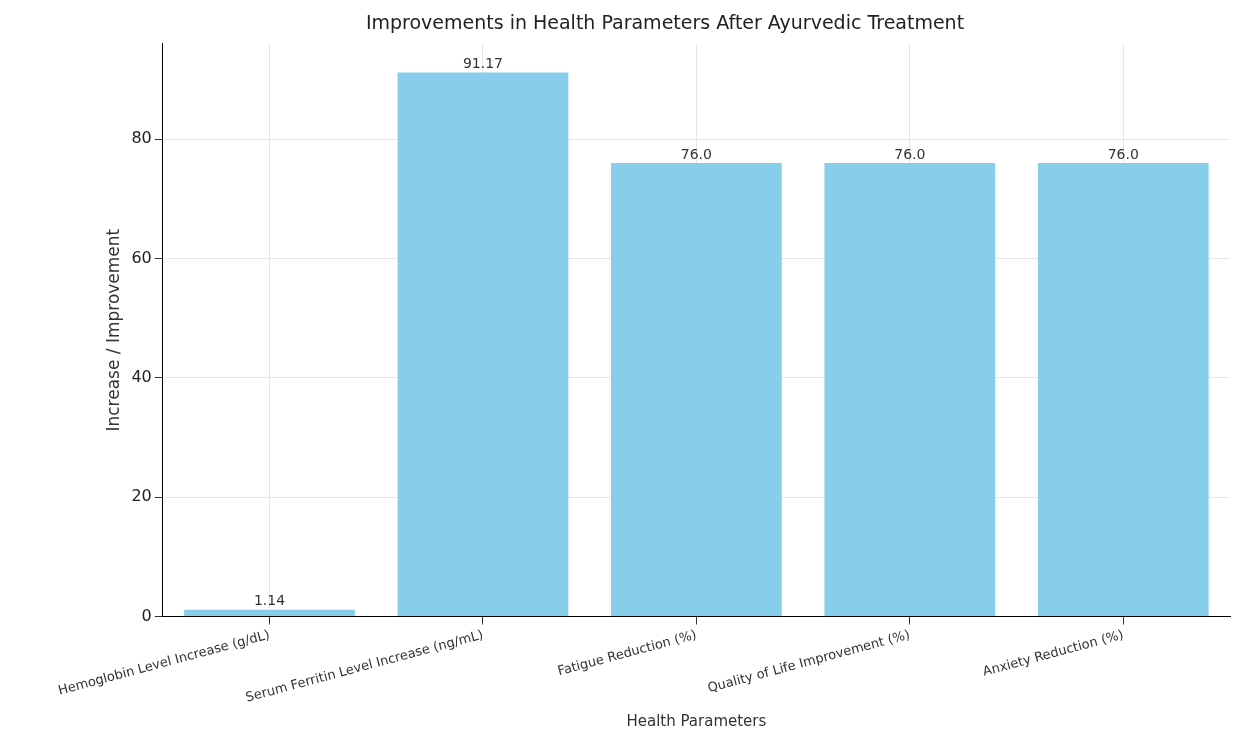 The image size is (1235, 740). What do you see at coordinates (269, 600) in the screenshot?
I see `data-label: 1.14` at bounding box center [269, 600].